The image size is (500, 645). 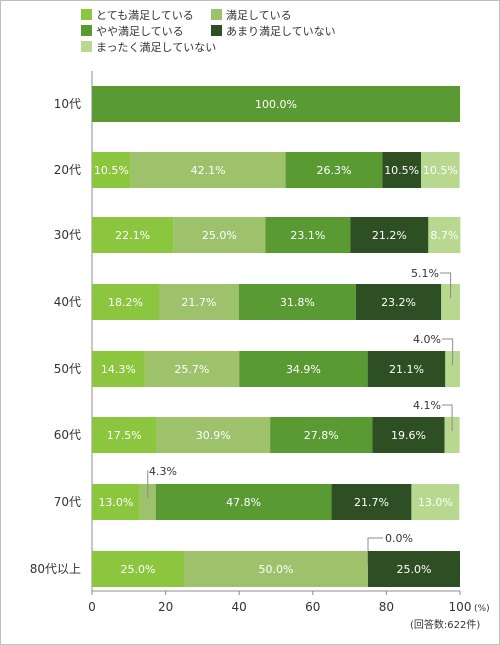 I want to click on bar-value-label: 21.1%, so click(x=406, y=369).